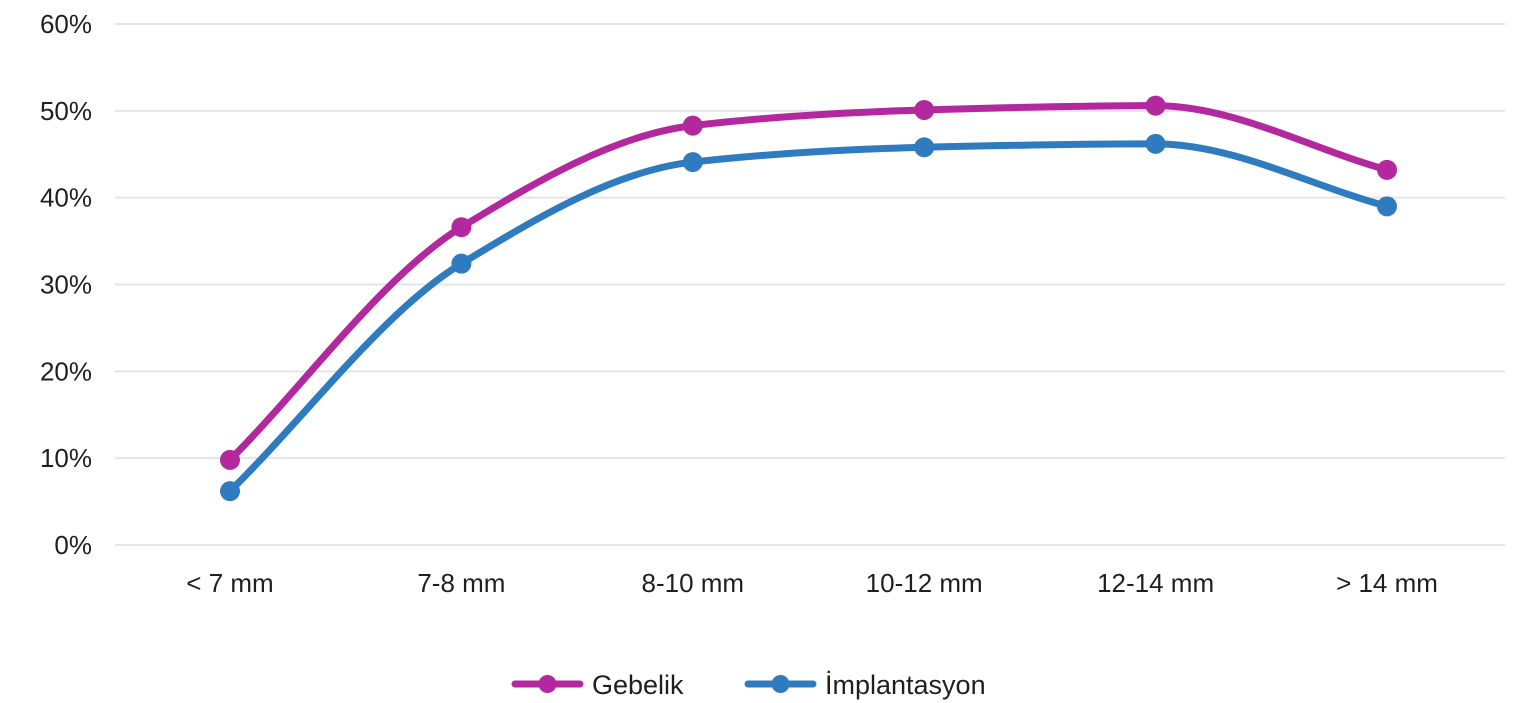 This screenshot has width=1535, height=703. What do you see at coordinates (66, 458) in the screenshot?
I see `y-tick-label: 10%` at bounding box center [66, 458].